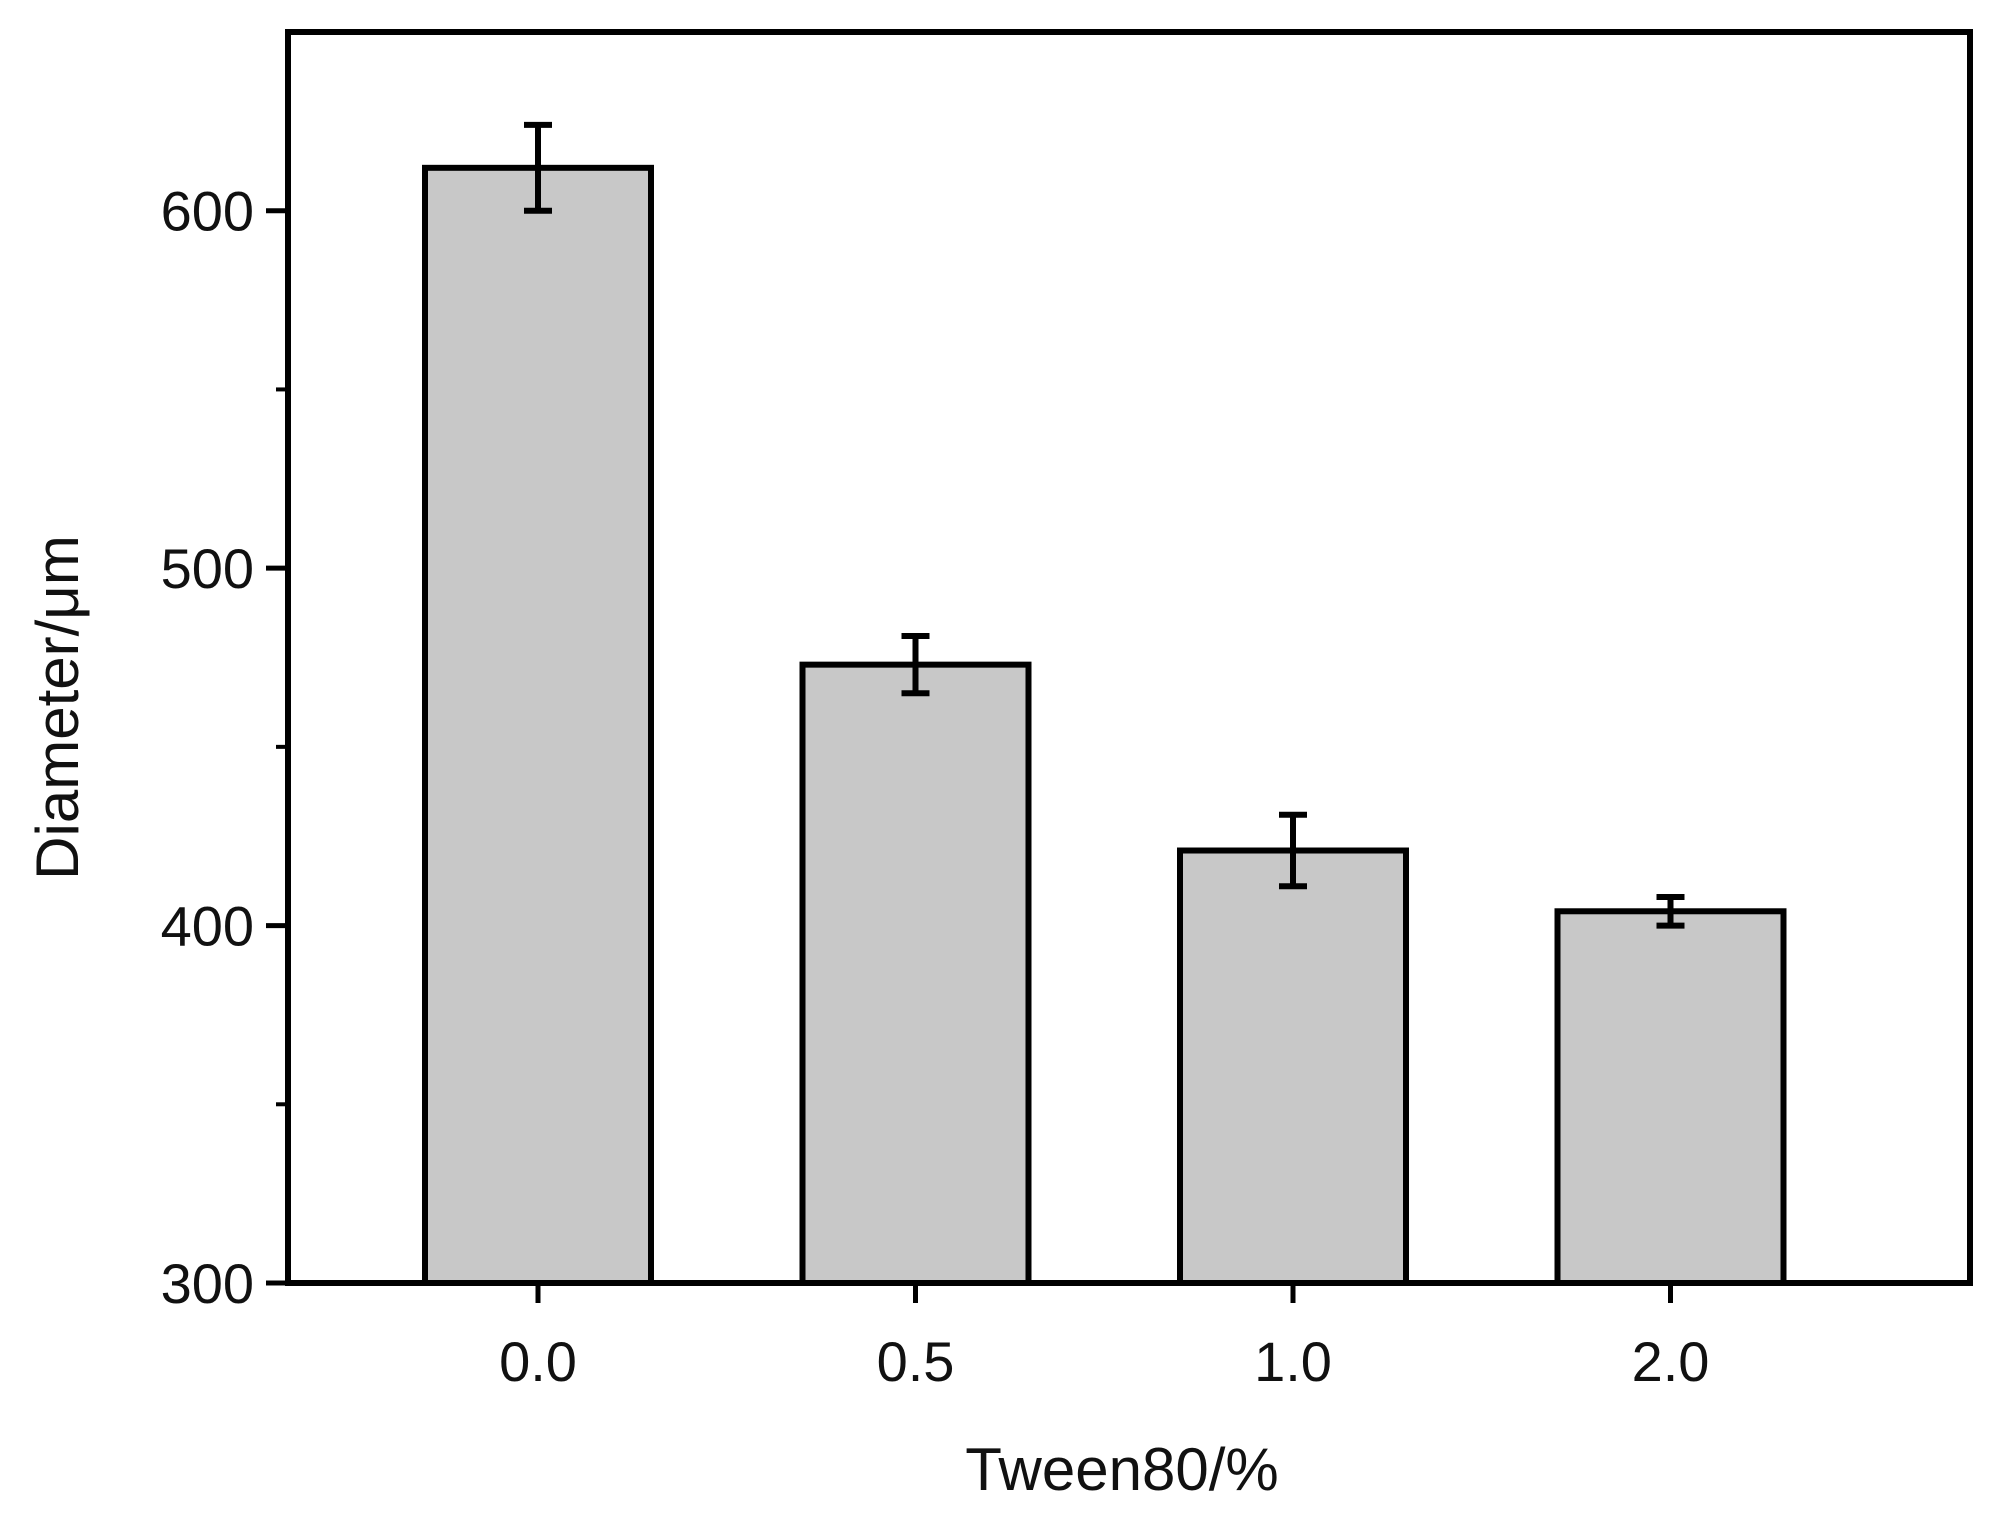  Describe the element at coordinates (207, 211) in the screenshot. I see `y-tick-label-600: 600` at that location.